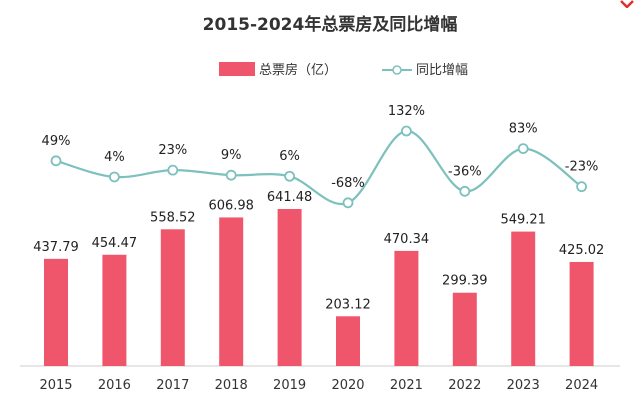 The height and width of the screenshot is (412, 640). Describe the element at coordinates (56, 247) in the screenshot. I see `bar-value-label: 437.79` at that location.